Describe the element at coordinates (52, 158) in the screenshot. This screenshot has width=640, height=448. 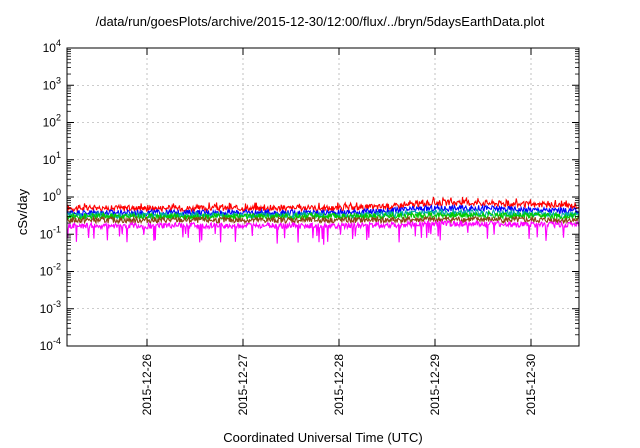
I see `y-tick-label: 10¹` at that location.